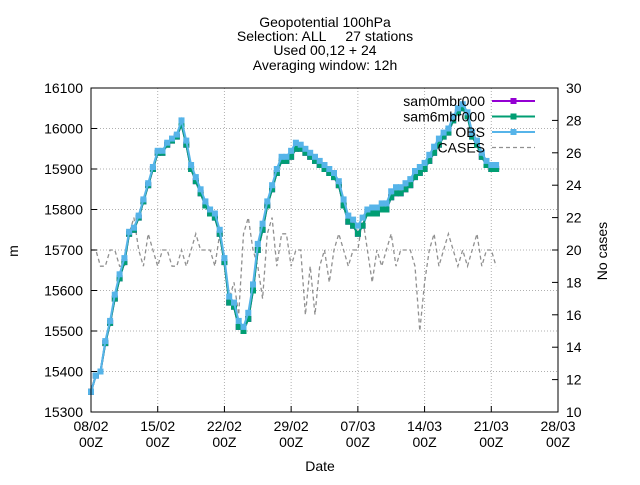 This screenshot has height=485, width=640. What do you see at coordinates (470, 132) in the screenshot?
I see `legend-label-obs: OBS` at bounding box center [470, 132].